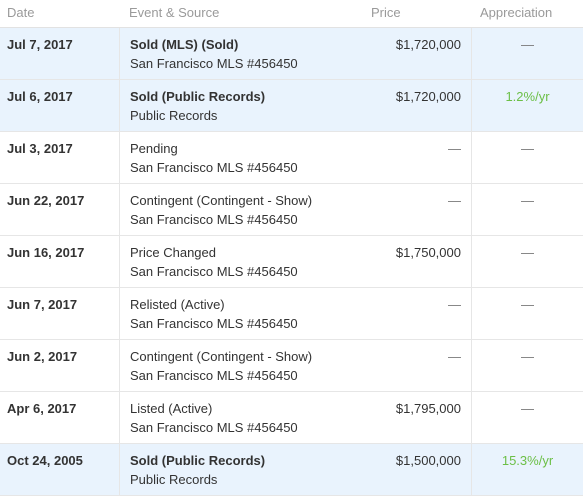  What do you see at coordinates (21, 12) in the screenshot?
I see `column-header-date: Date` at bounding box center [21, 12].